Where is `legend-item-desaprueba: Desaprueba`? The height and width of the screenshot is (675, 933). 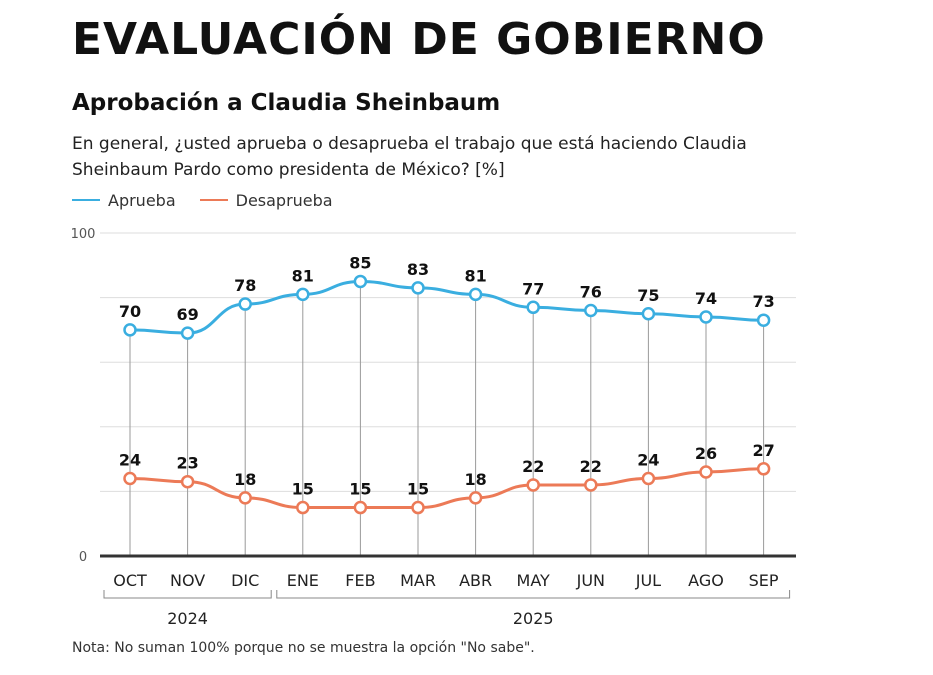
legend-item-desaprueba: Desaprueba is located at coordinates (266, 200).